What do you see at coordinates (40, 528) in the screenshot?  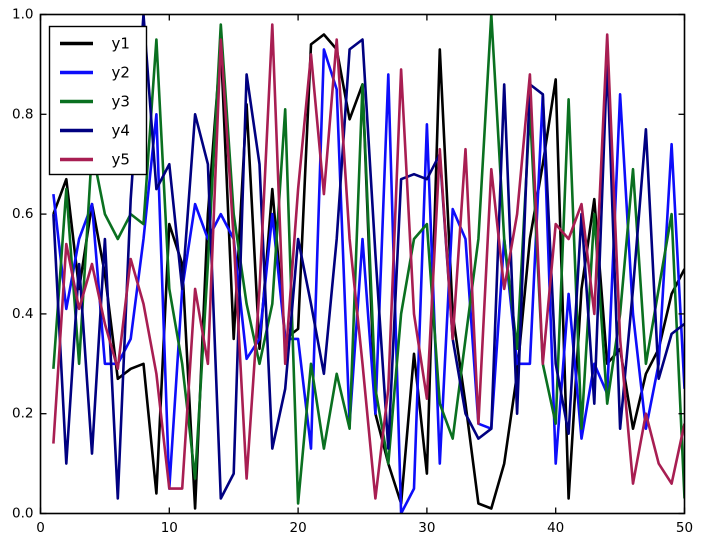 I see `x-tick-label: 0` at bounding box center [40, 528].